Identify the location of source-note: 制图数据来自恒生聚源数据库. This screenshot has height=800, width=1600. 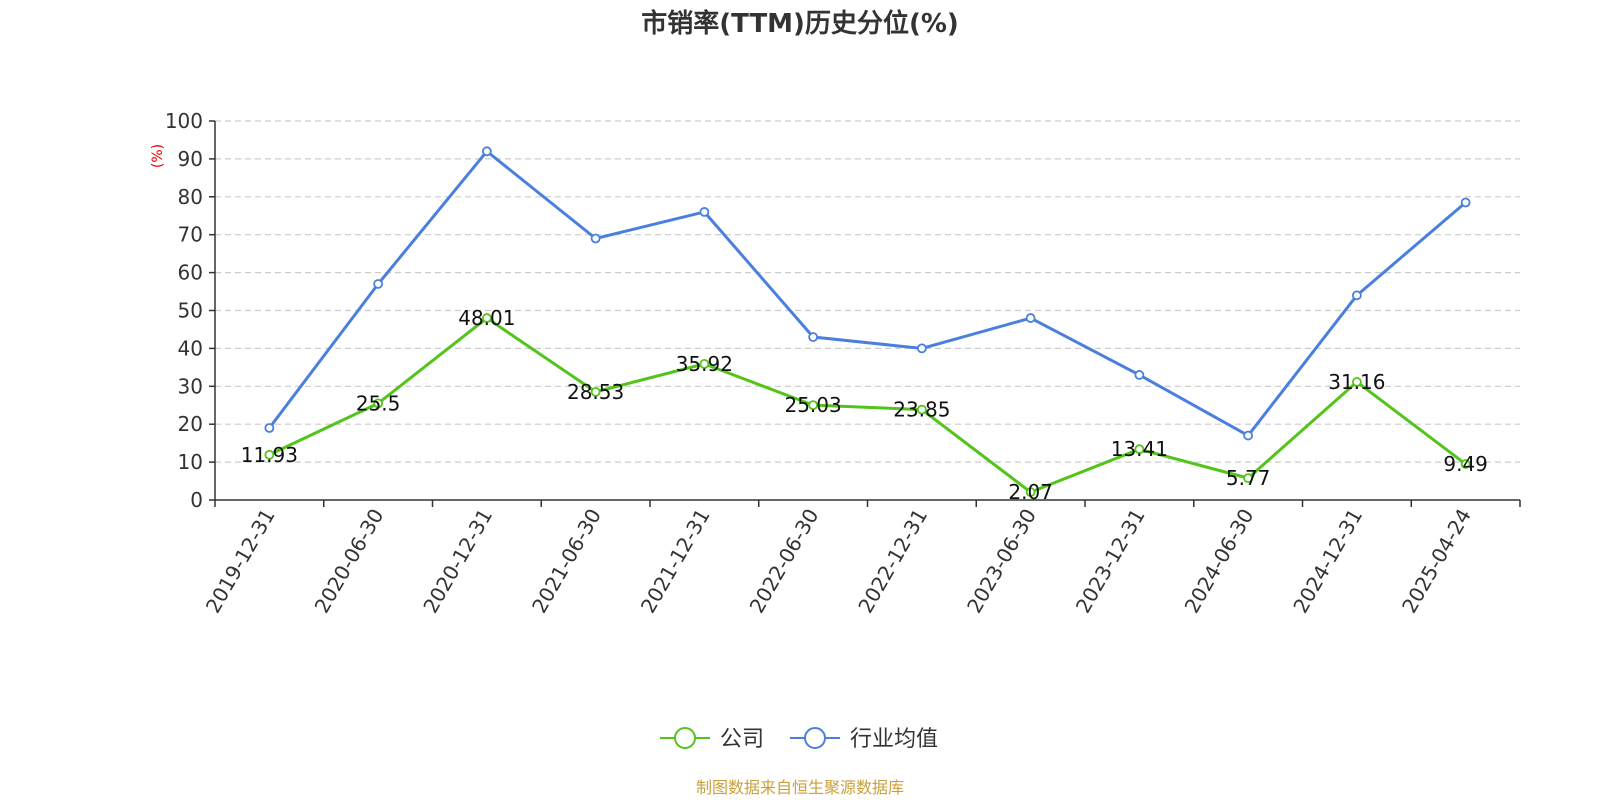
(800, 787).